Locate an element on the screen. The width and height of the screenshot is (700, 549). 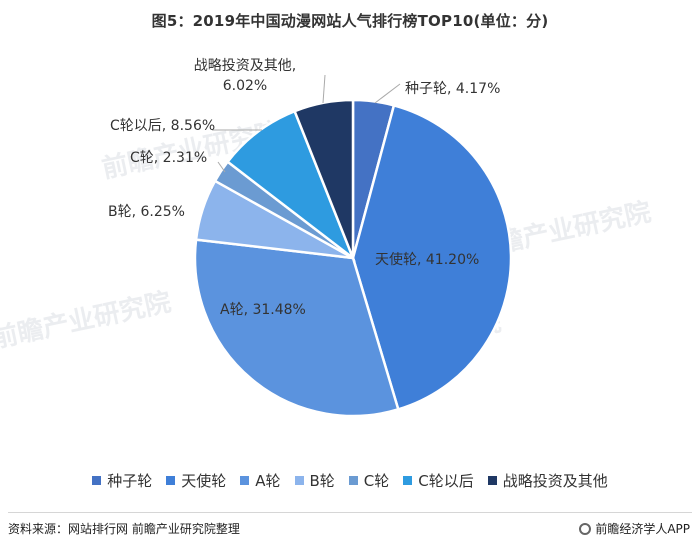
footer-divider is located at coordinates (350, 512).